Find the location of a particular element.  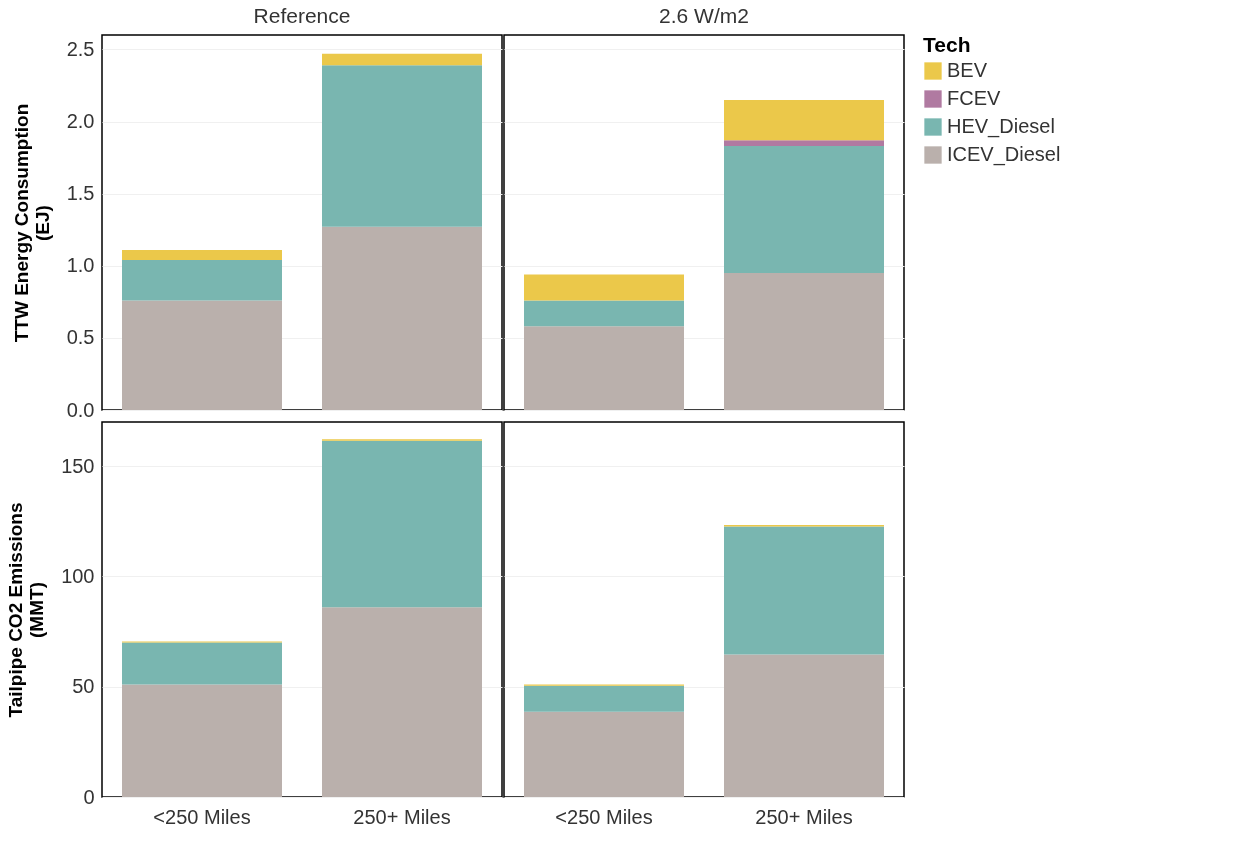

legend-label: FCEV is located at coordinates (974, 98).